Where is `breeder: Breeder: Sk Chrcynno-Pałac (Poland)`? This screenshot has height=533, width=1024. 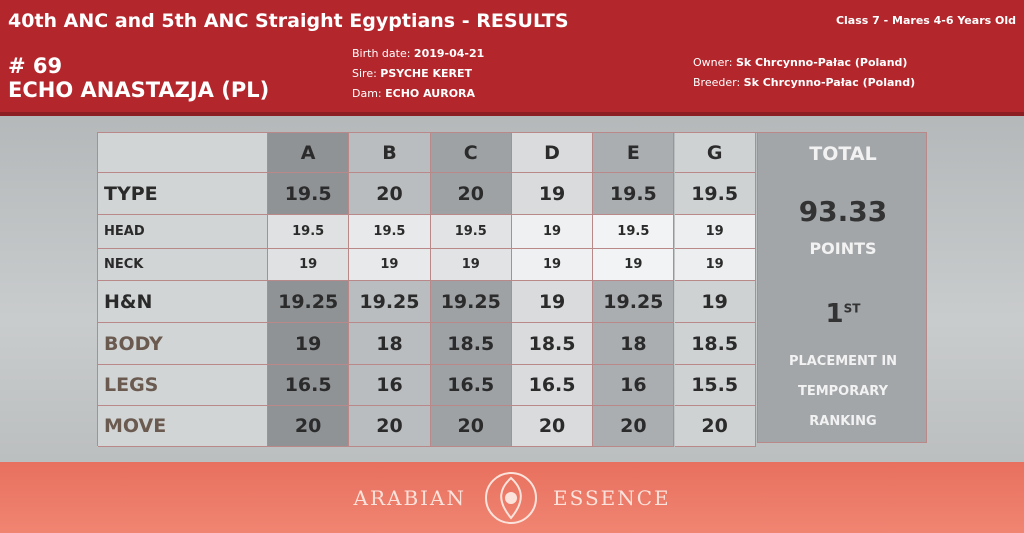 breeder: Breeder: Sk Chrcynno-Pałac (Poland) is located at coordinates (804, 82).